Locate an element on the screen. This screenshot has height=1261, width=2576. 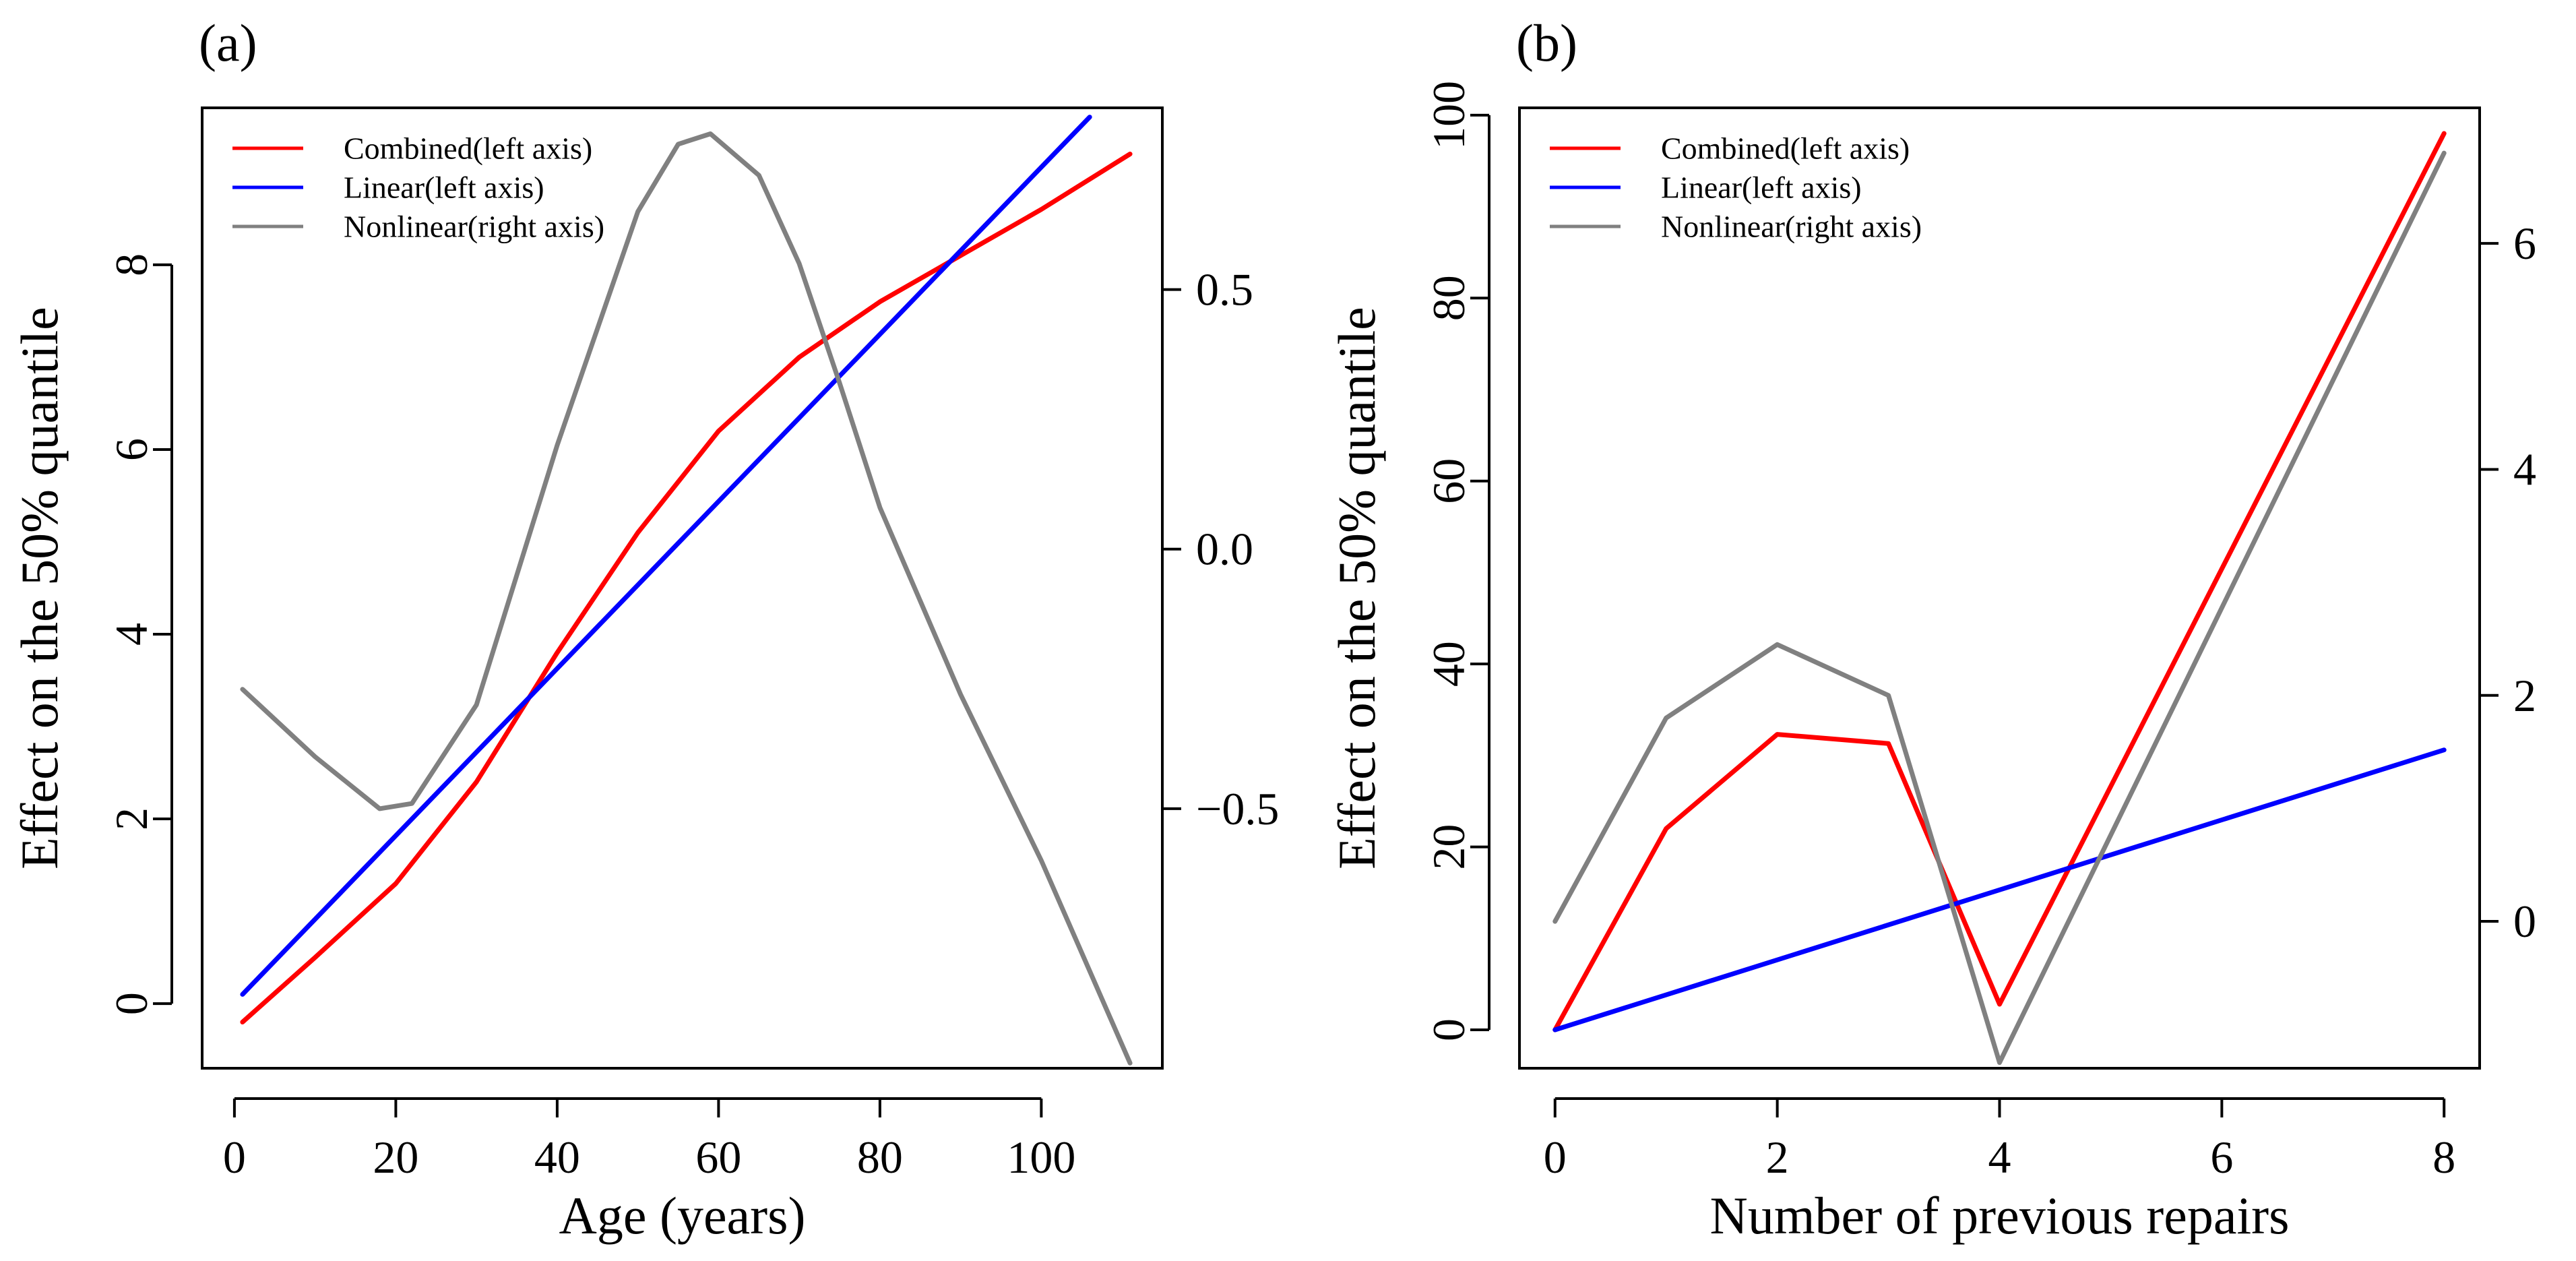
x-axis-title: Number of previous repairs is located at coordinates (2000, 1215).